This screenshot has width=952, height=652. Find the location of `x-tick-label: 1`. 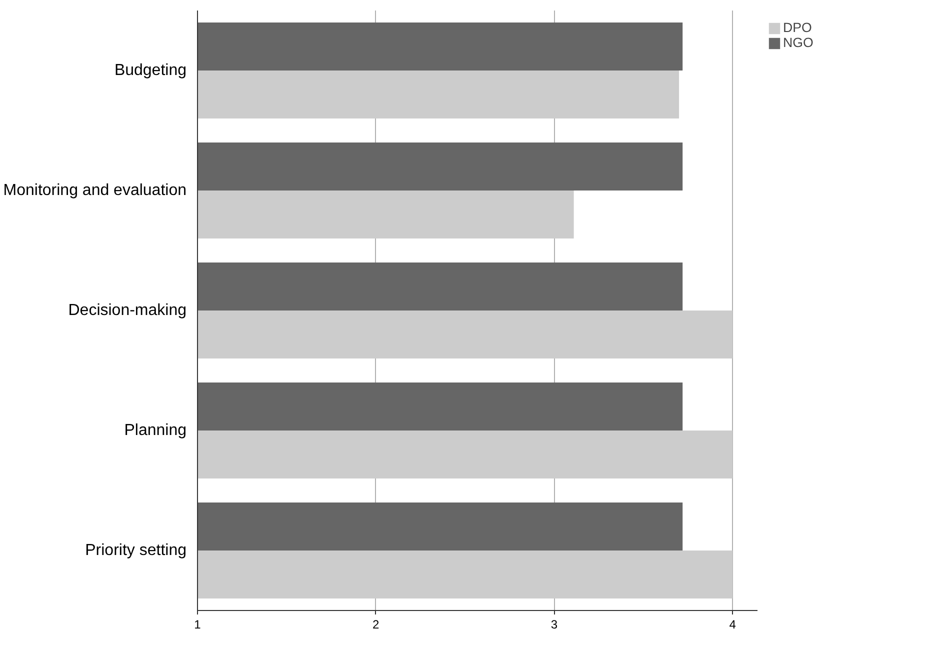

x-tick-label: 1 is located at coordinates (198, 625).